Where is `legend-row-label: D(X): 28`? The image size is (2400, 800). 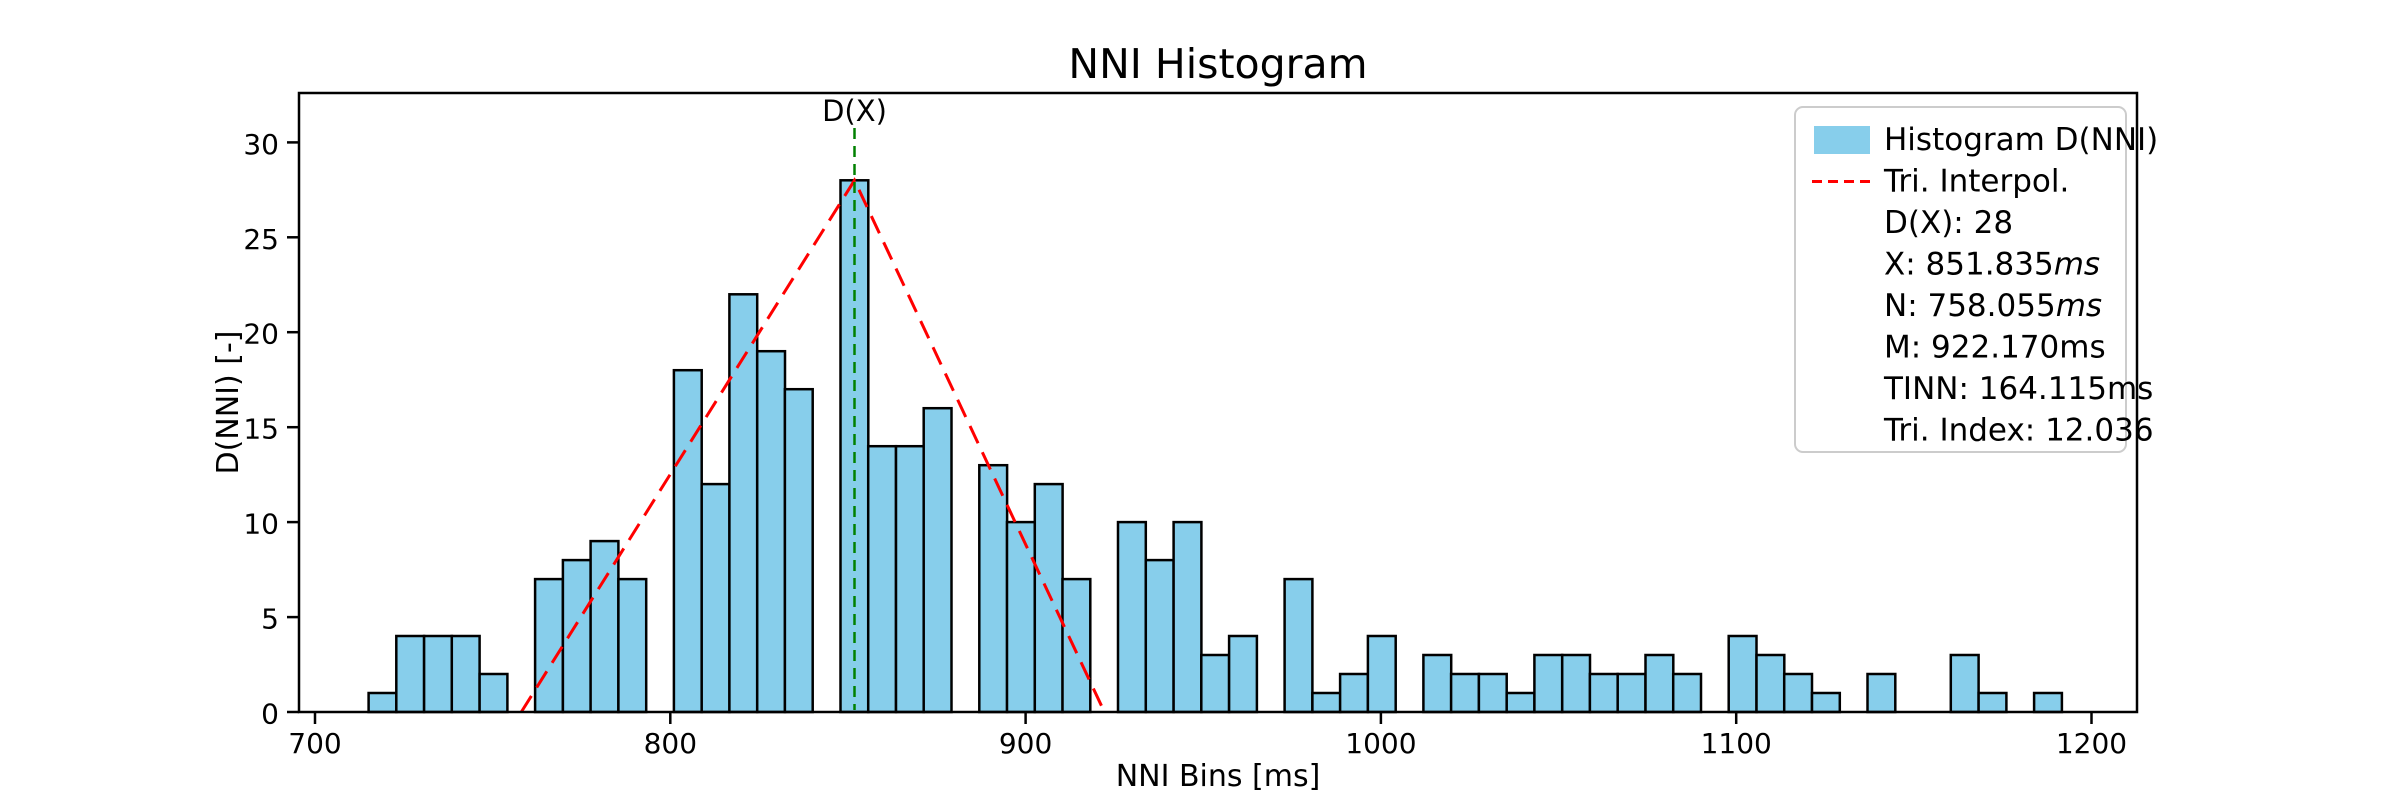 legend-row-label: D(X): 28 is located at coordinates (1948, 223).